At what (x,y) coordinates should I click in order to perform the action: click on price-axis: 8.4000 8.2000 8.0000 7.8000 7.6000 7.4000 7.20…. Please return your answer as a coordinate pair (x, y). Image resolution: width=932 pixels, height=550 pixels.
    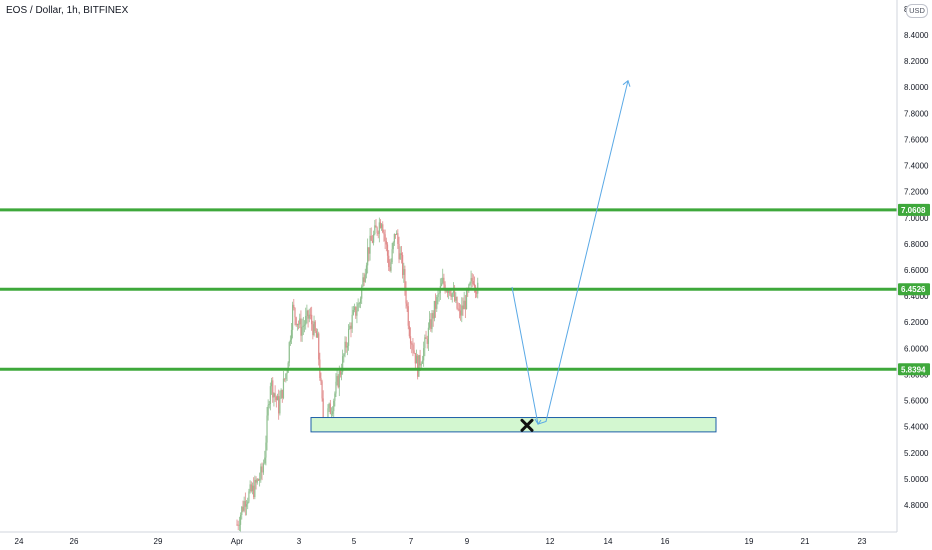
    Looking at the image, I should click on (916, 257).